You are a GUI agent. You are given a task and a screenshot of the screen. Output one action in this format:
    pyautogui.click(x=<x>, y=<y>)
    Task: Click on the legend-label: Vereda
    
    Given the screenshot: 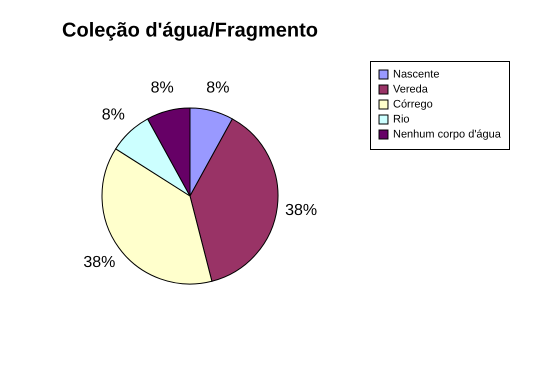 What is the action you would take?
    pyautogui.click(x=411, y=90)
    